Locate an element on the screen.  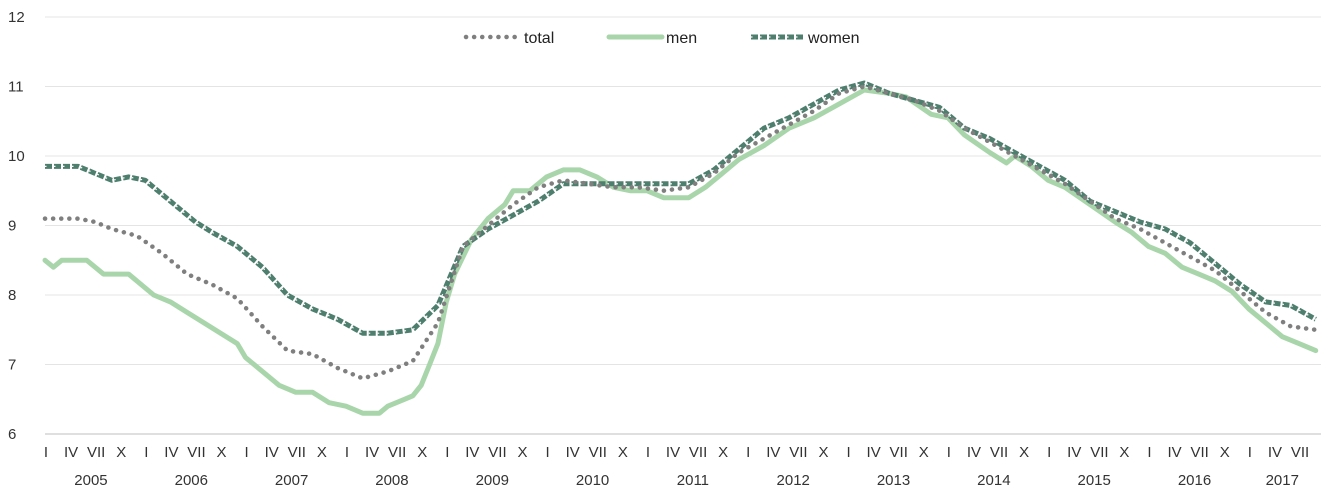
year-label: 2012 is located at coordinates (793, 480).